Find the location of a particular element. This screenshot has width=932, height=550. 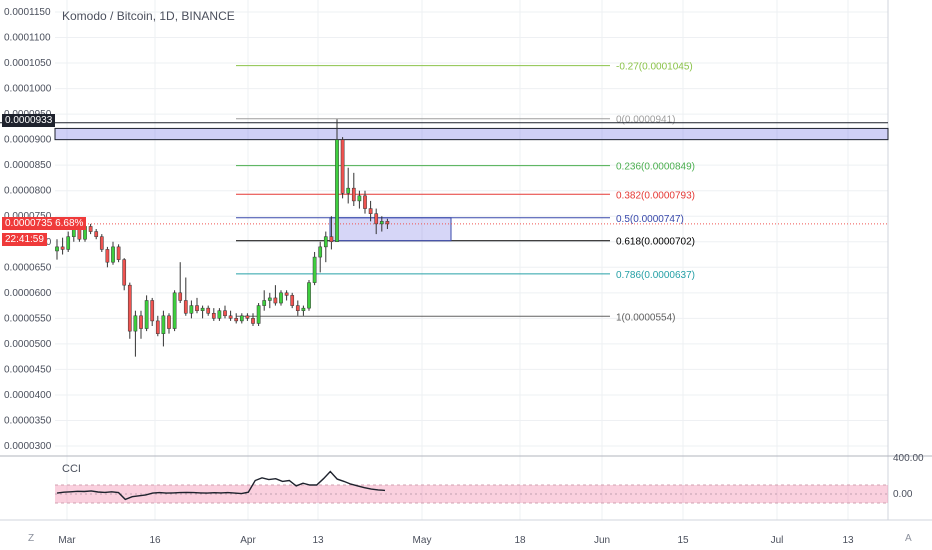

x-tick-label: 15 is located at coordinates (683, 540).